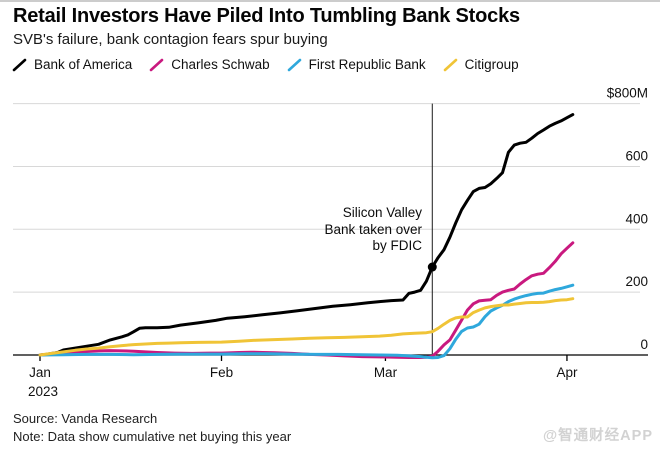 The width and height of the screenshot is (660, 451). I want to click on watermark: @智通财经APP, so click(598, 436).